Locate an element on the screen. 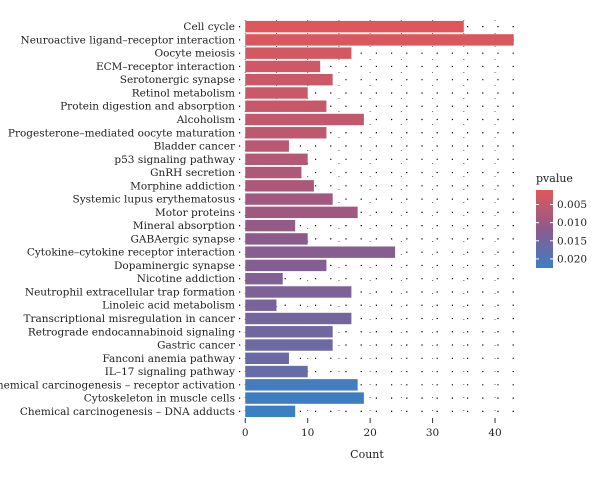 The image size is (600, 483). category-label: Chemical carcinogenesis – DNA adducts is located at coordinates (127, 412).